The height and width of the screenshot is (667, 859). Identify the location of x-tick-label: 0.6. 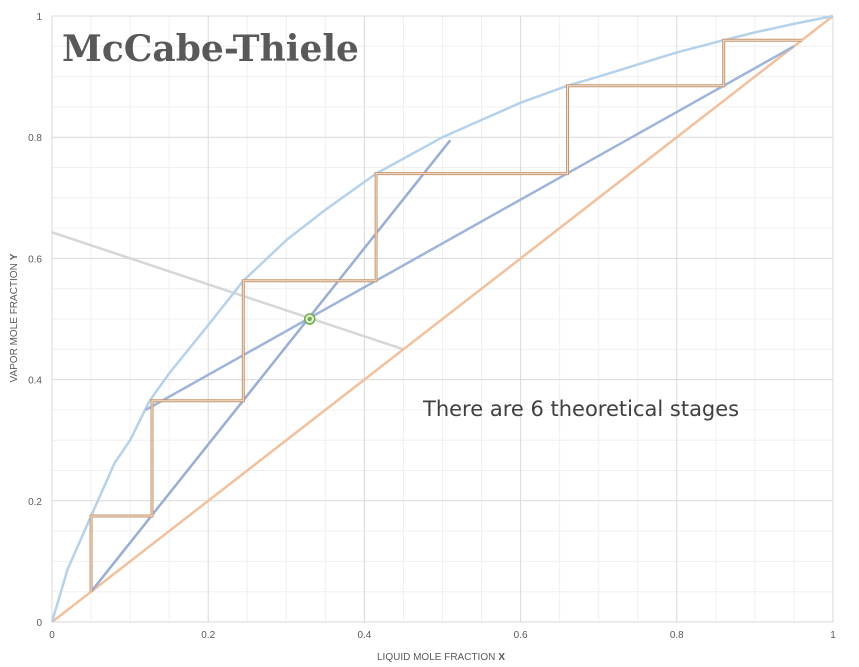
(521, 635).